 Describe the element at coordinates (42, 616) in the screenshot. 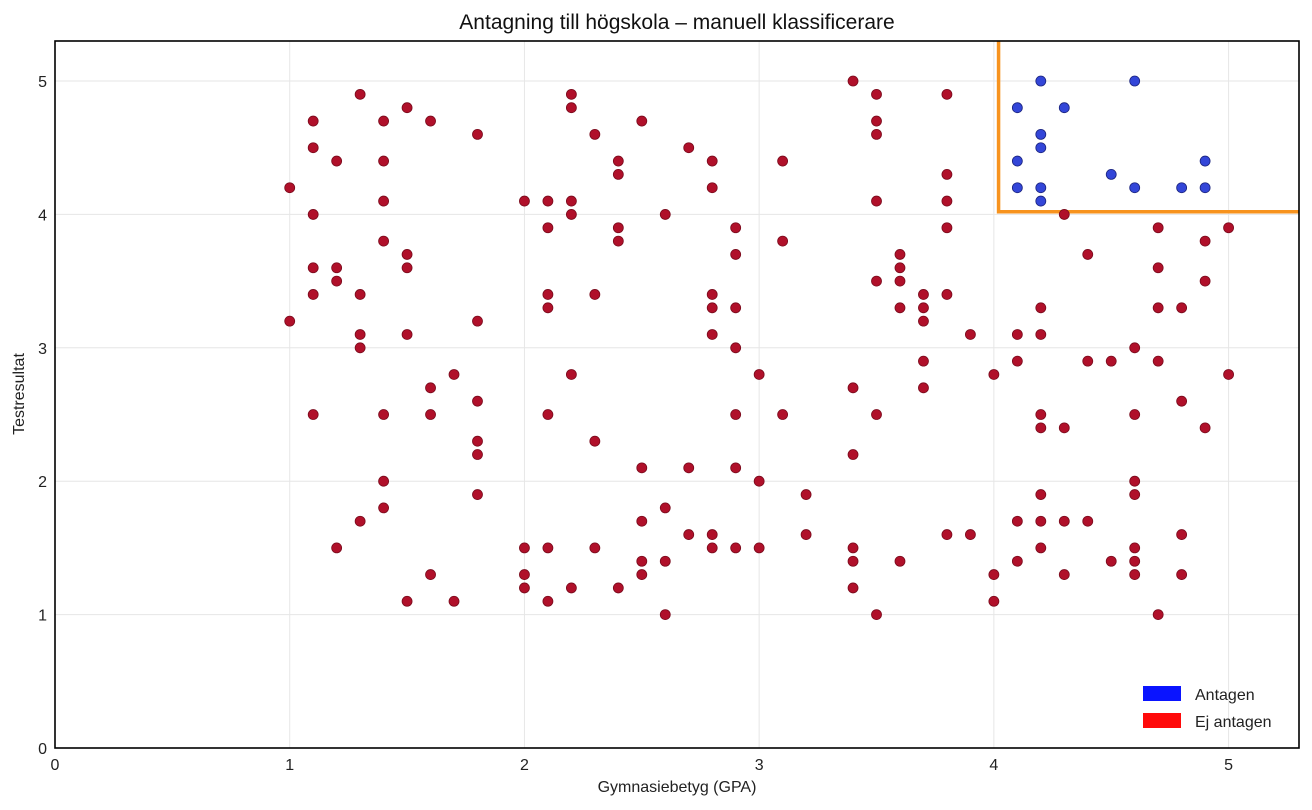

I see `y-tick-label: 1` at that location.